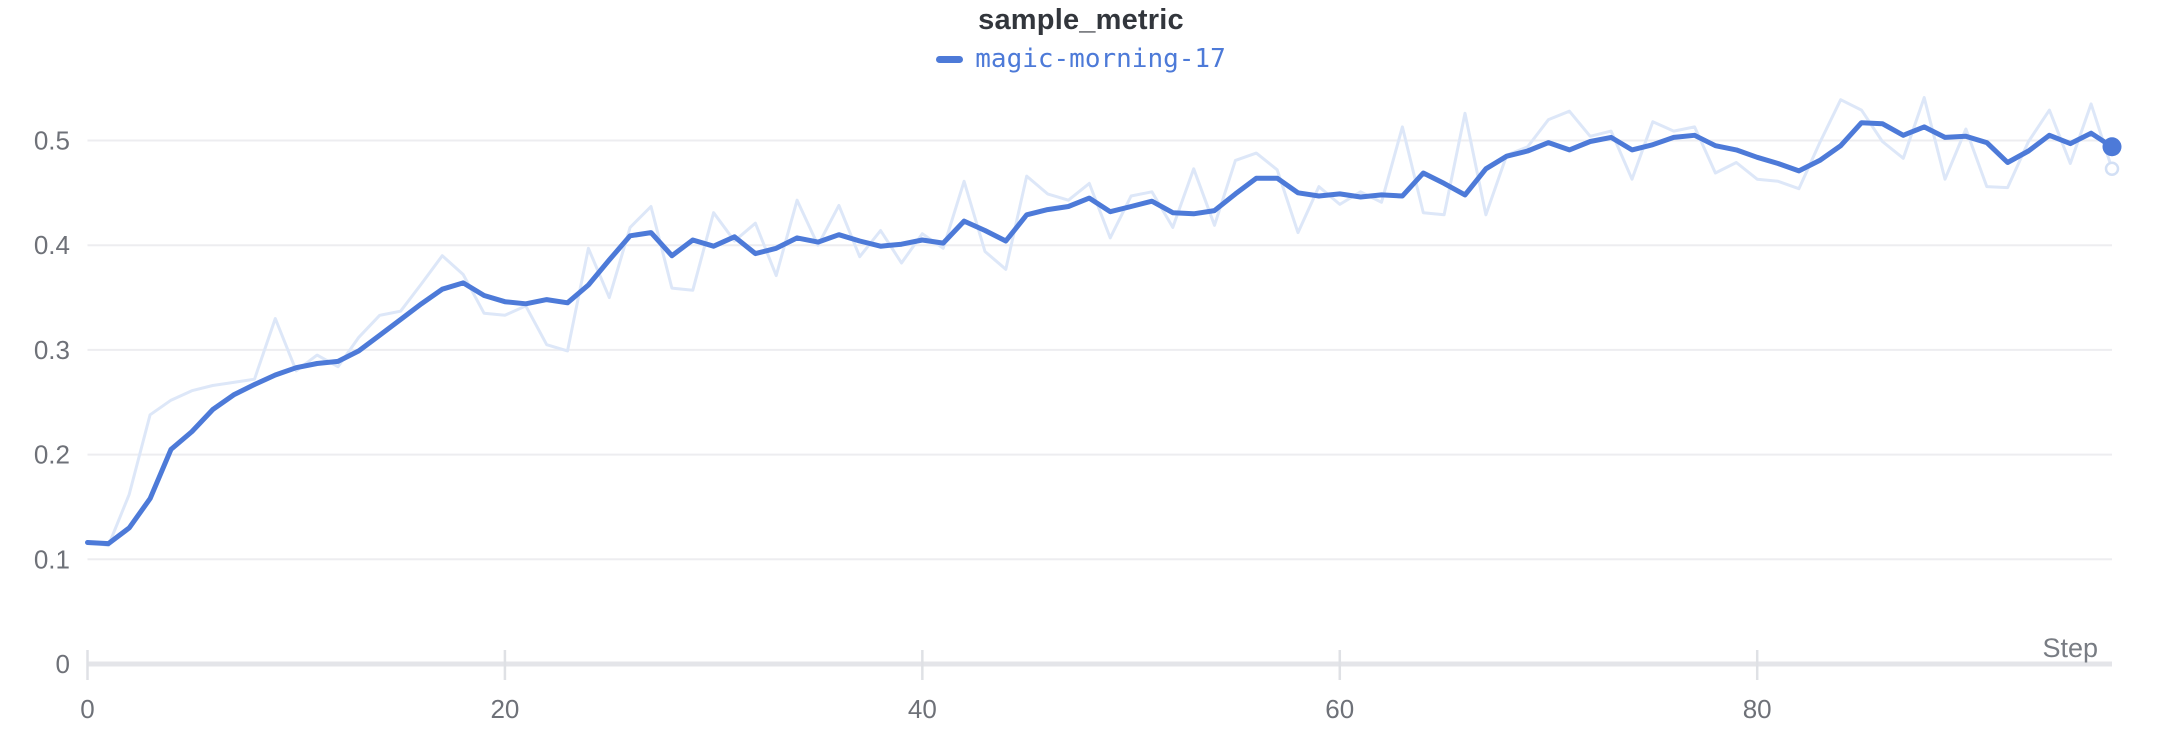 This screenshot has width=2162, height=738. I want to click on legend-run-name: magic-morning-17, so click(1100, 59).